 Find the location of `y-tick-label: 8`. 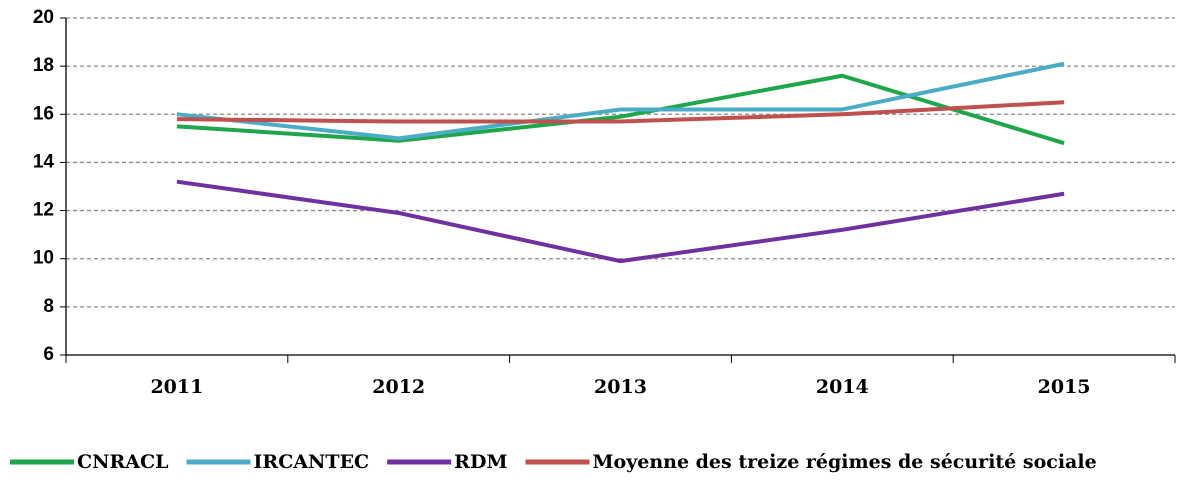

y-tick-label: 8 is located at coordinates (48, 306).